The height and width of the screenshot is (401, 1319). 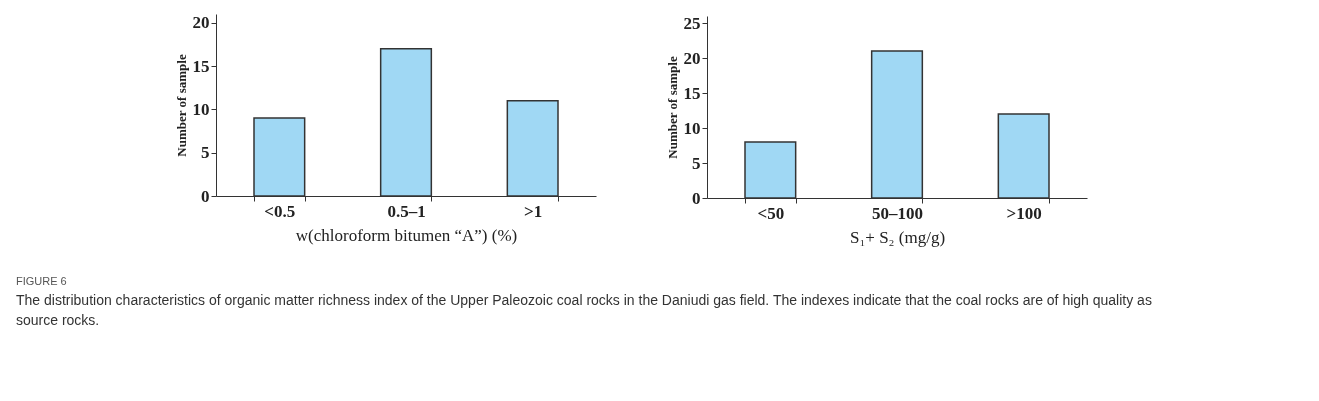 What do you see at coordinates (692, 23) in the screenshot?
I see `y-tick-label: 25` at bounding box center [692, 23].